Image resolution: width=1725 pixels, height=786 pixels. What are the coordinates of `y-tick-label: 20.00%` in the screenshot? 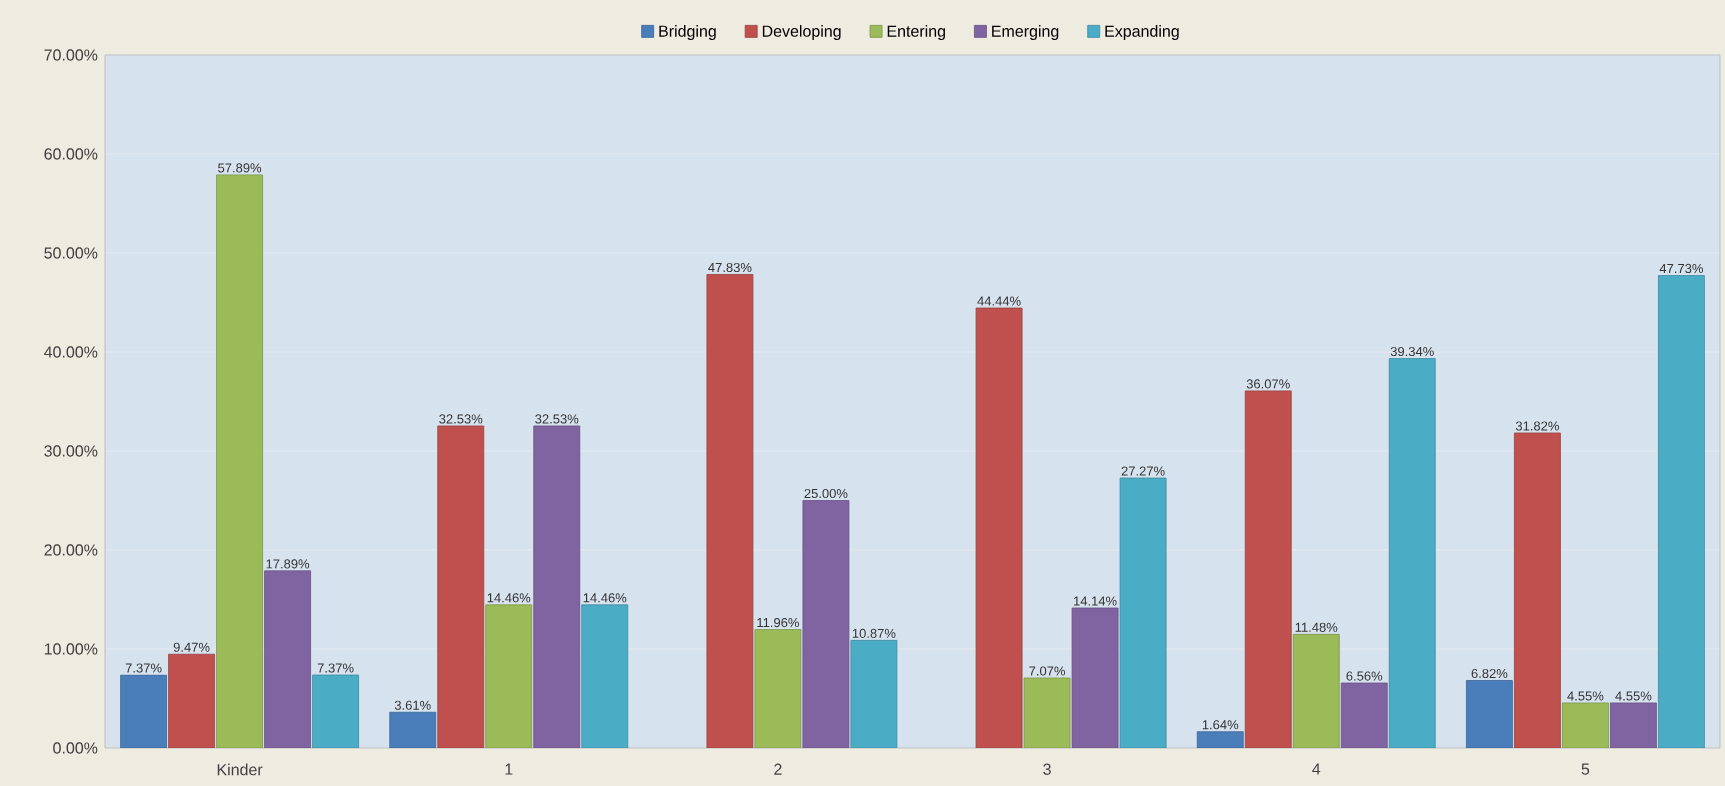 It's located at (71, 550).